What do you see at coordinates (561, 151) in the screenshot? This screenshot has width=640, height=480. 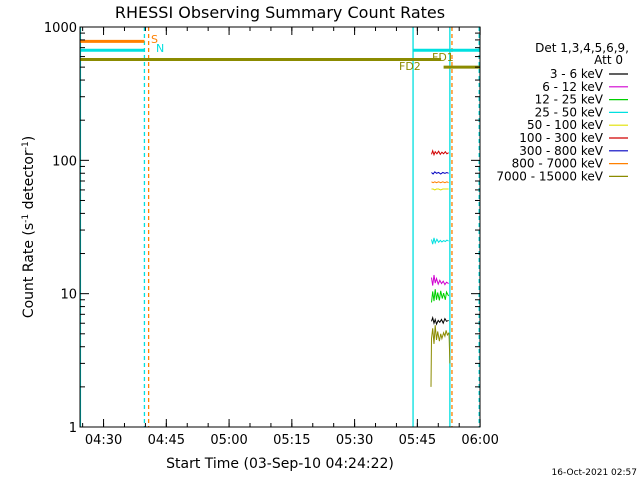 I see `legend-label-300-800-kev: 300 - 800 keV` at bounding box center [561, 151].